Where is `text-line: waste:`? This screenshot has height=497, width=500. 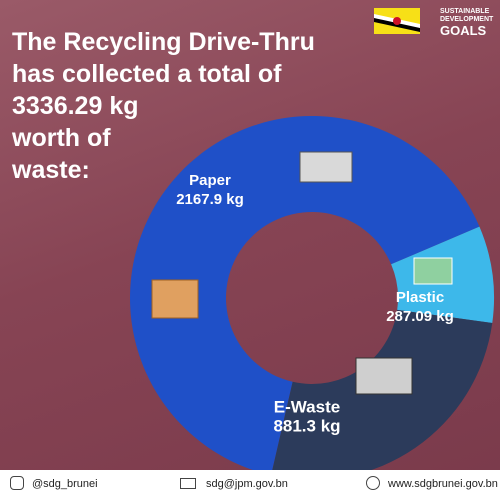
text-line: waste: is located at coordinates (51, 170).